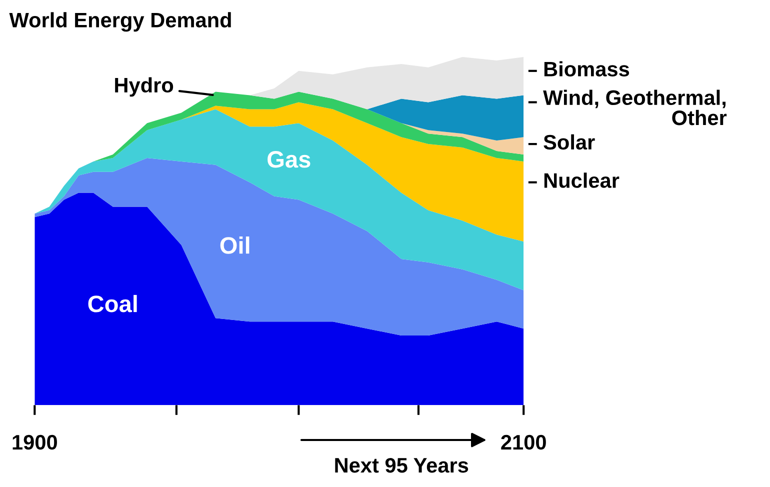 The height and width of the screenshot is (487, 770). What do you see at coordinates (34, 442) in the screenshot?
I see `x-tick-label: 1900` at bounding box center [34, 442].